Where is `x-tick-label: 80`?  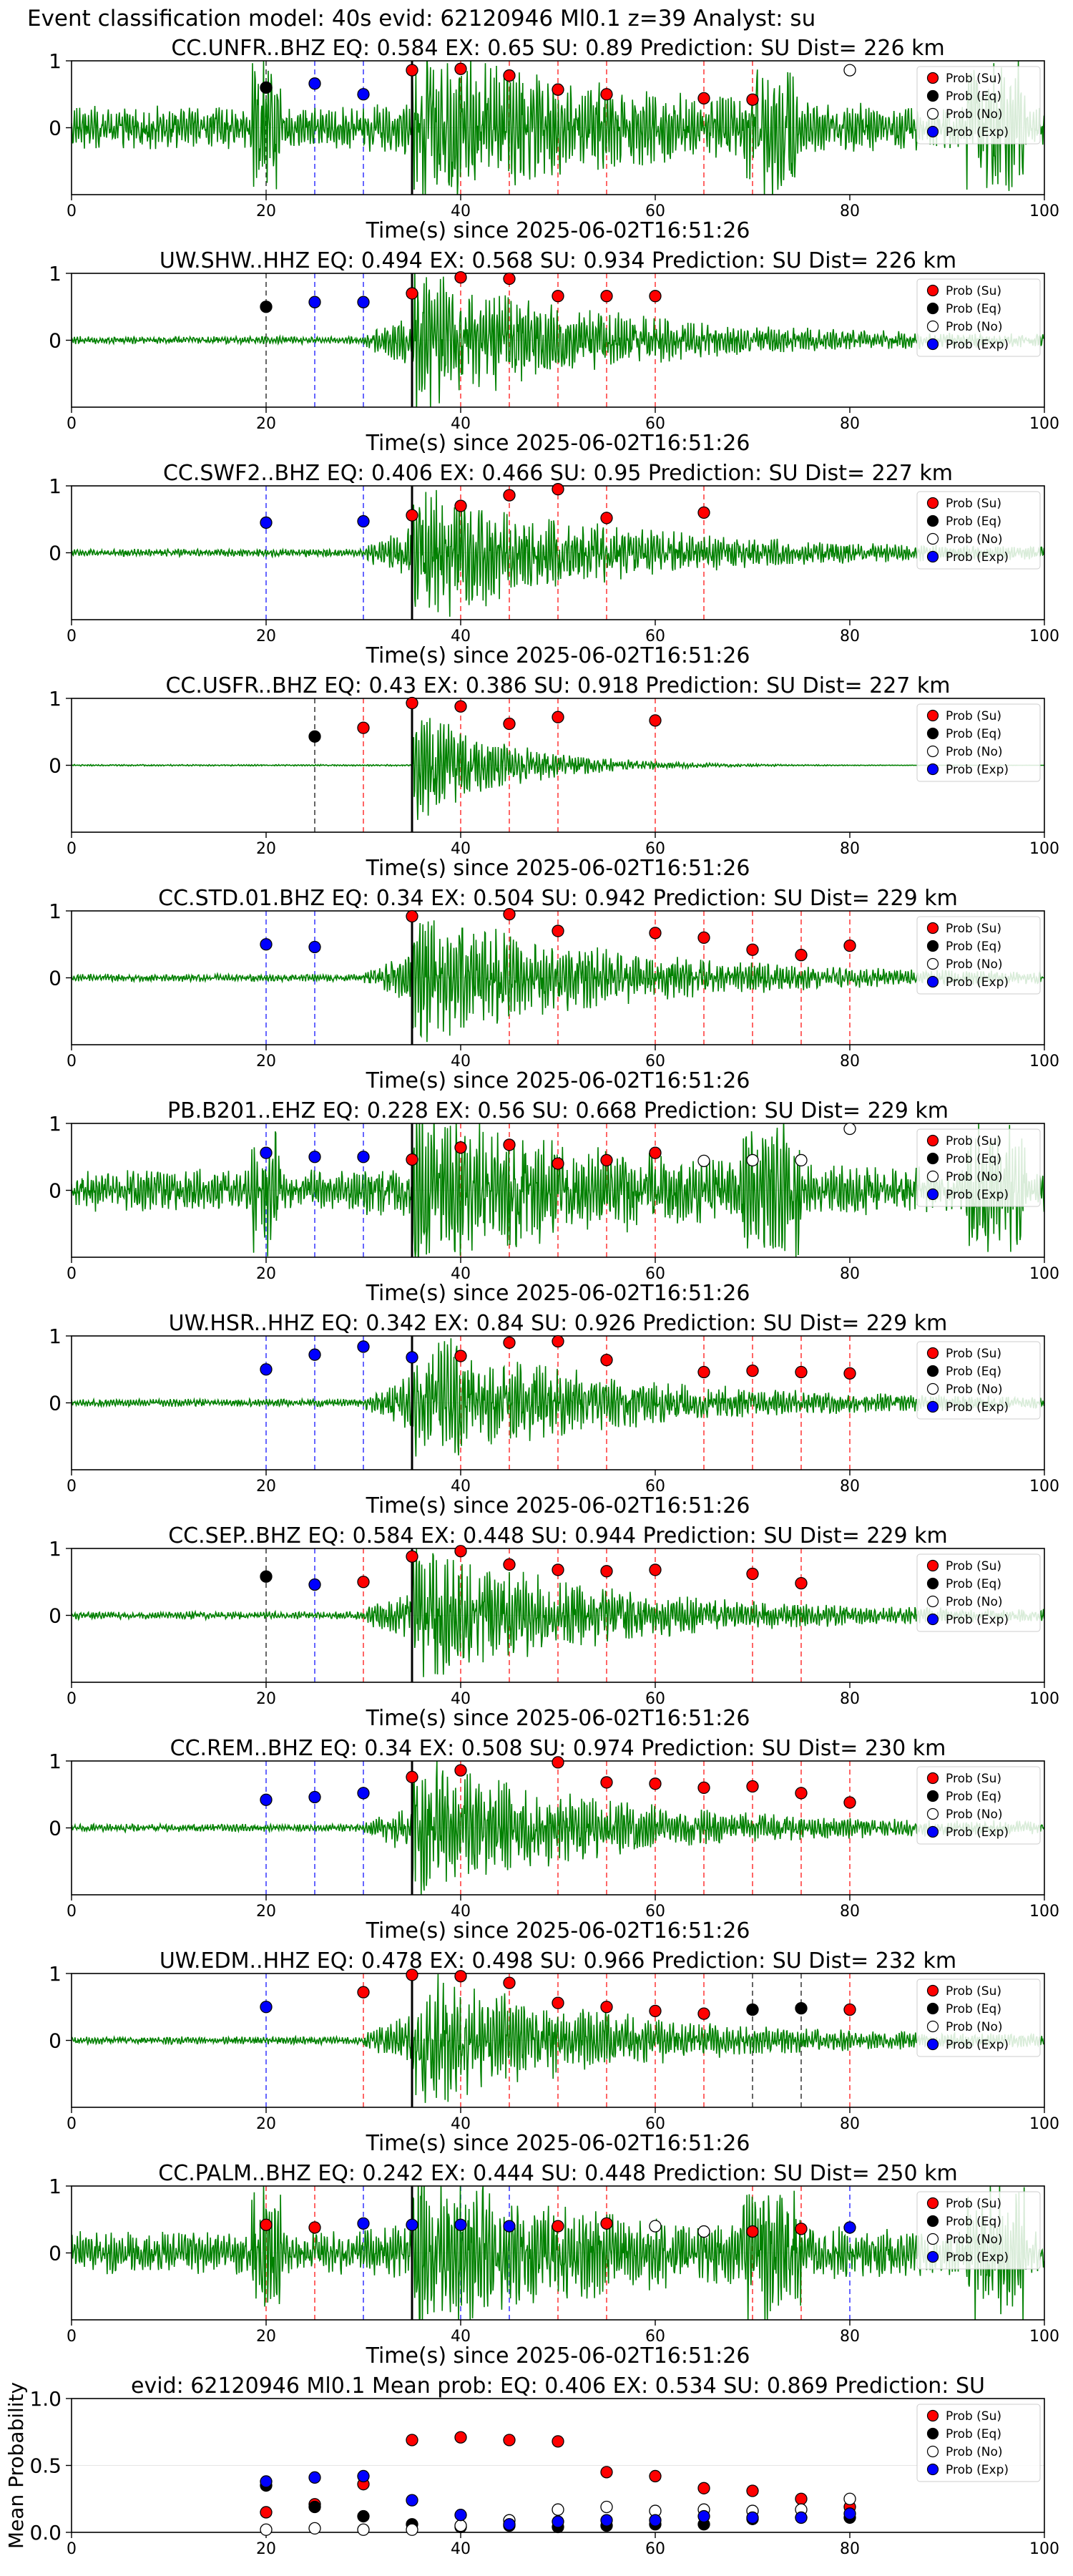 x-tick-label: 80 is located at coordinates (850, 2337).